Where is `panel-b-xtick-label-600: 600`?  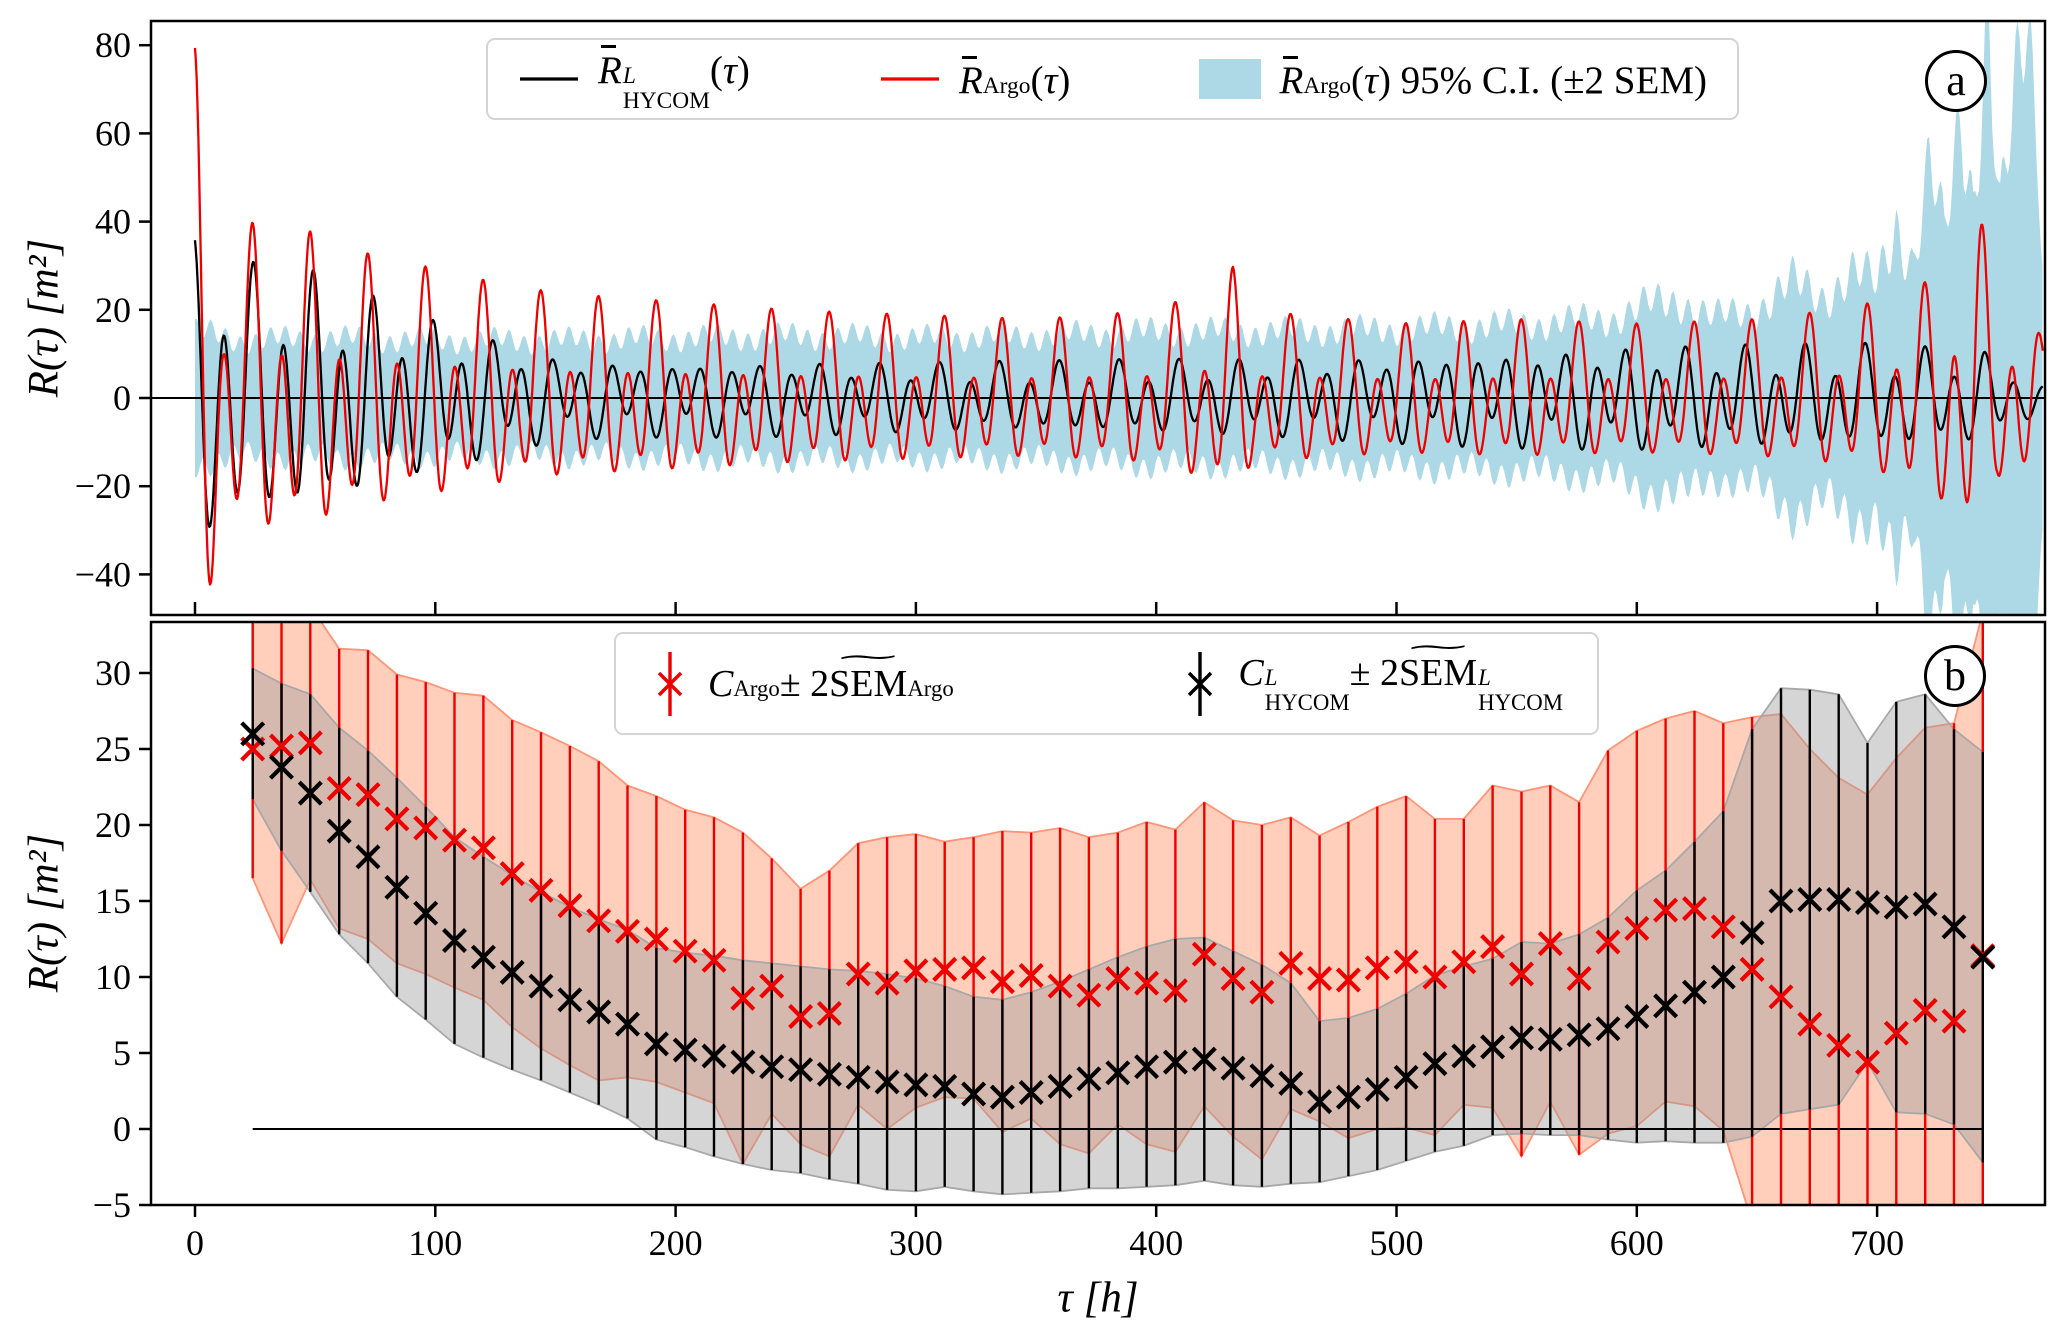
panel-b-xtick-label-600: 600 is located at coordinates (1637, 1243).